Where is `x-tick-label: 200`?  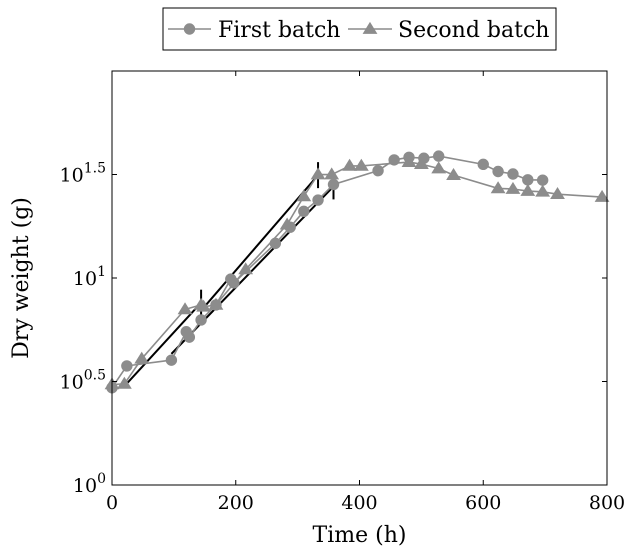
x-tick-label: 200 is located at coordinates (236, 503).